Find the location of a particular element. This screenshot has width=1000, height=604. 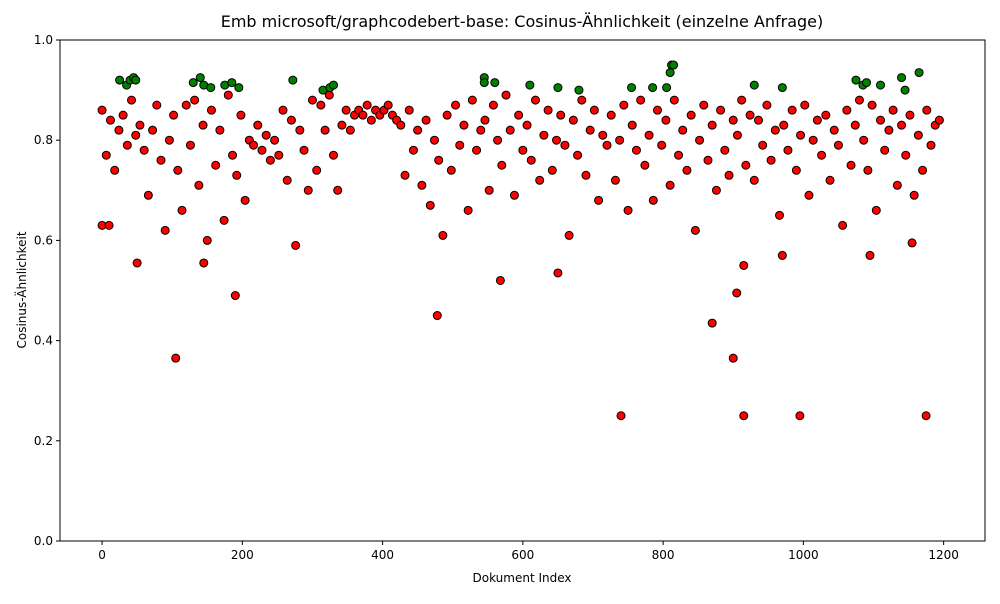

x-axis-label: Dokument Index is located at coordinates (522, 578).